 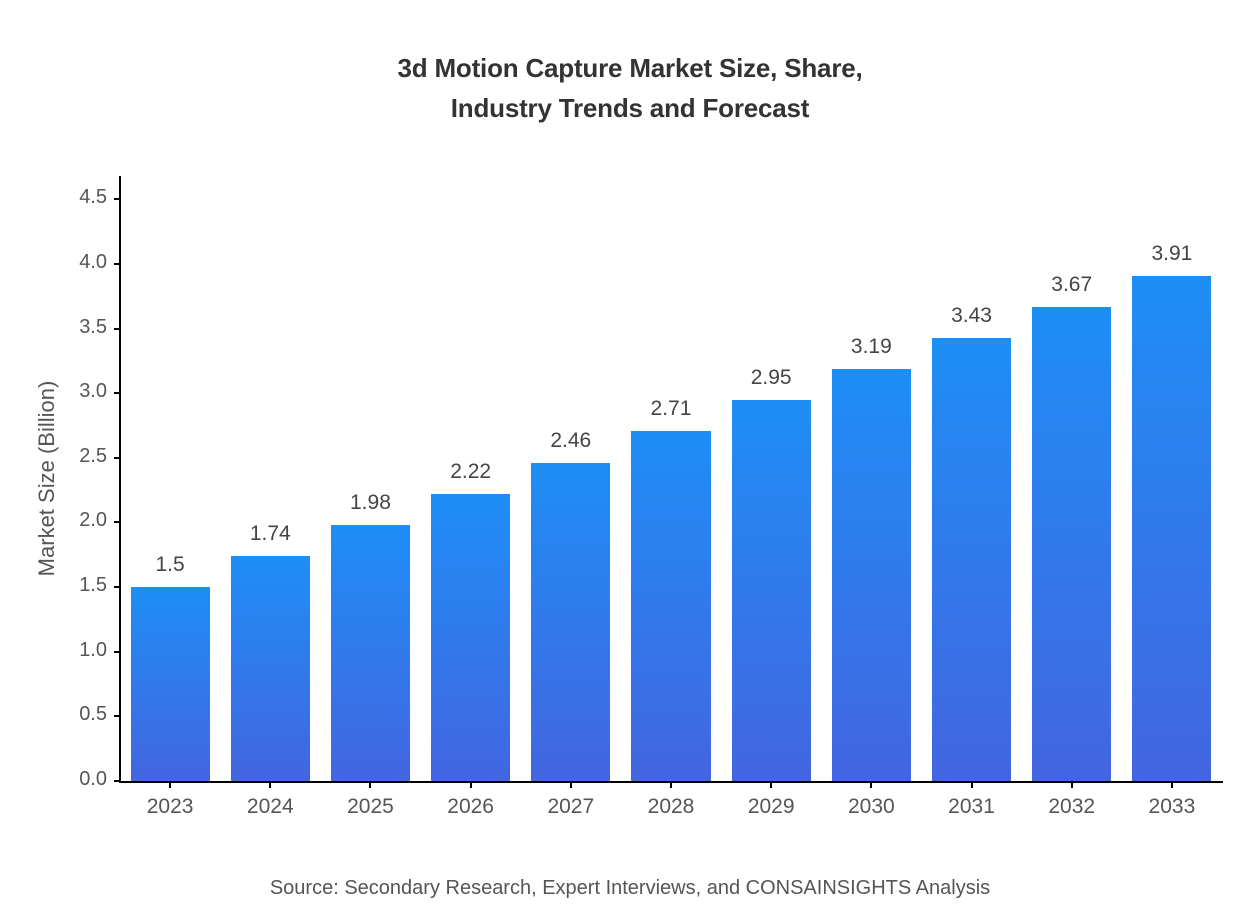 What do you see at coordinates (771, 806) in the screenshot?
I see `x-tick-label: 2029` at bounding box center [771, 806].